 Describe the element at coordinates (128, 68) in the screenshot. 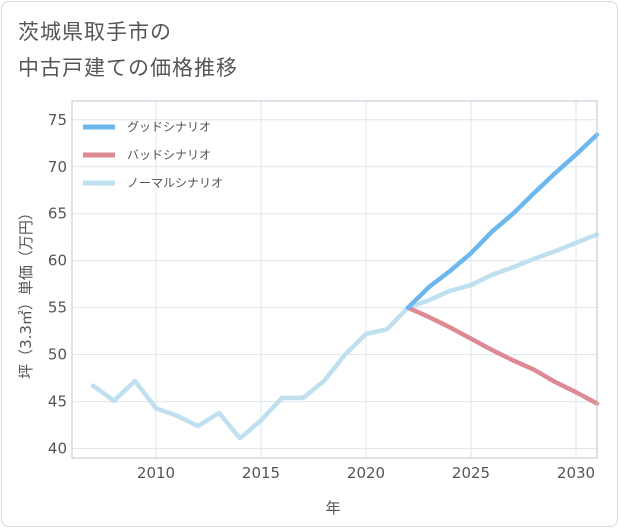

I see `chart-title-line2: 中古戸建ての価格推移` at that location.